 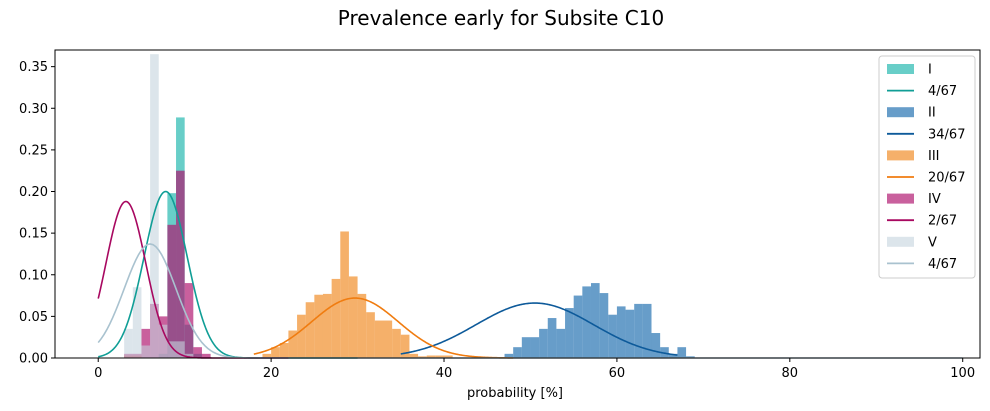 What do you see at coordinates (288, 294) in the screenshot?
I see `series-III-bars` at bounding box center [288, 294].